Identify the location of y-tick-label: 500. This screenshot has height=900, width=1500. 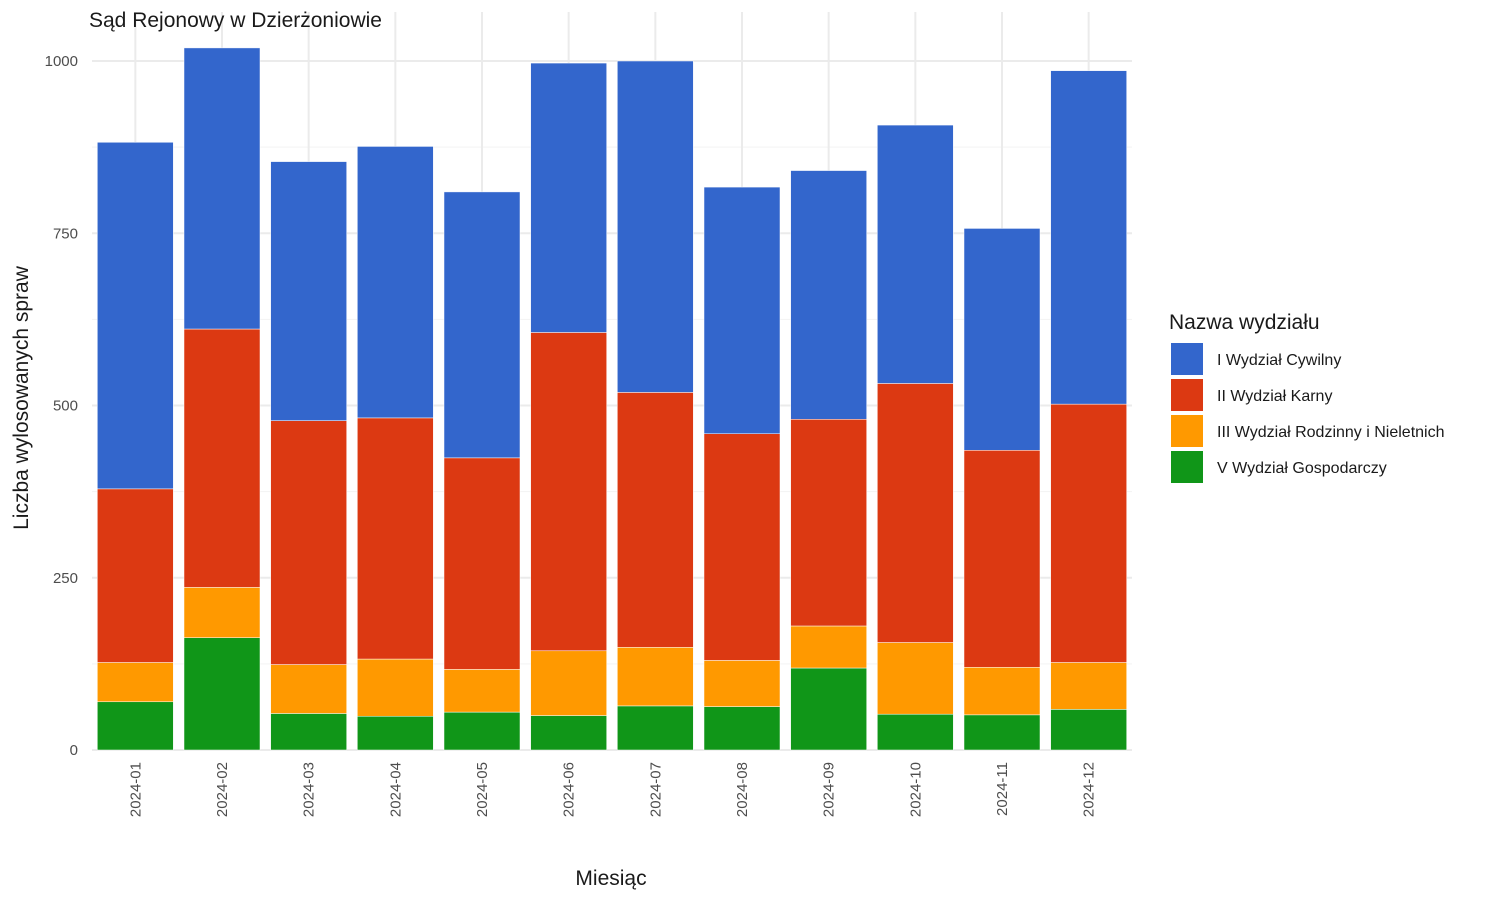
(65, 406).